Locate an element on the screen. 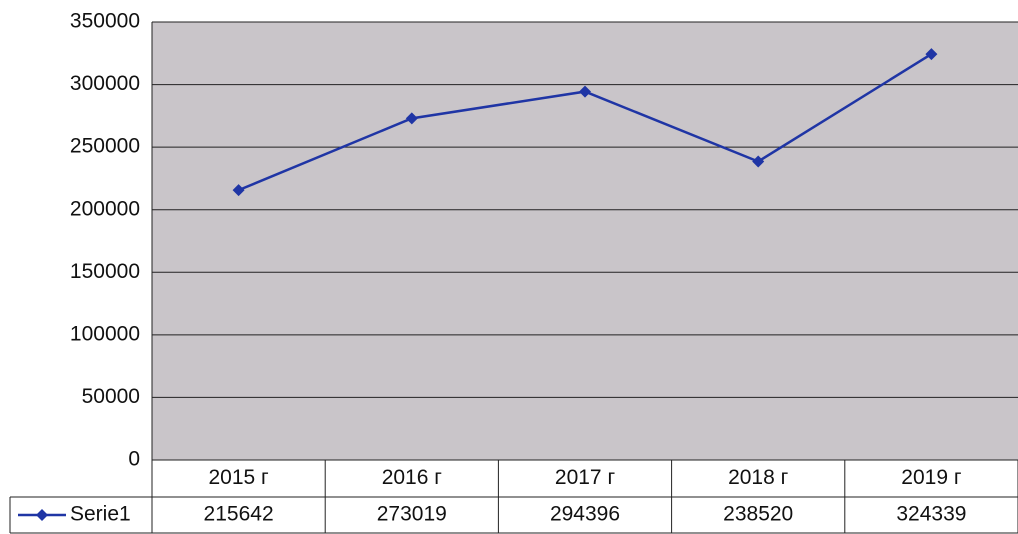  y-tick-label: 150000 is located at coordinates (105, 271).